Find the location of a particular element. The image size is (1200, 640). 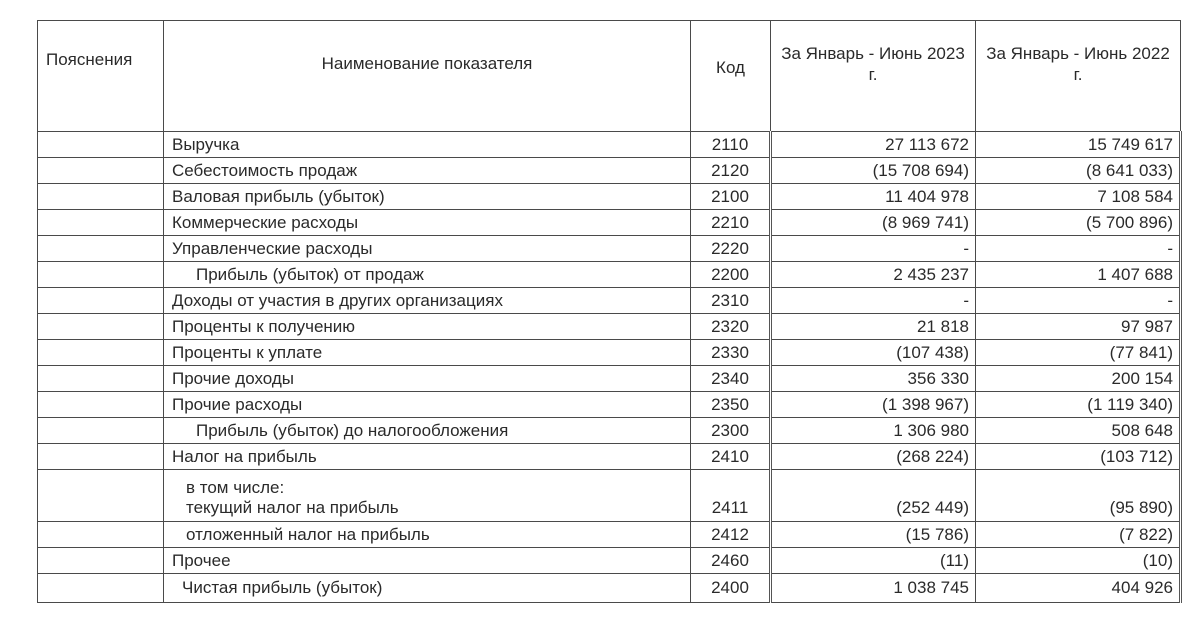

value-2022: 200 154 is located at coordinates (1078, 378).